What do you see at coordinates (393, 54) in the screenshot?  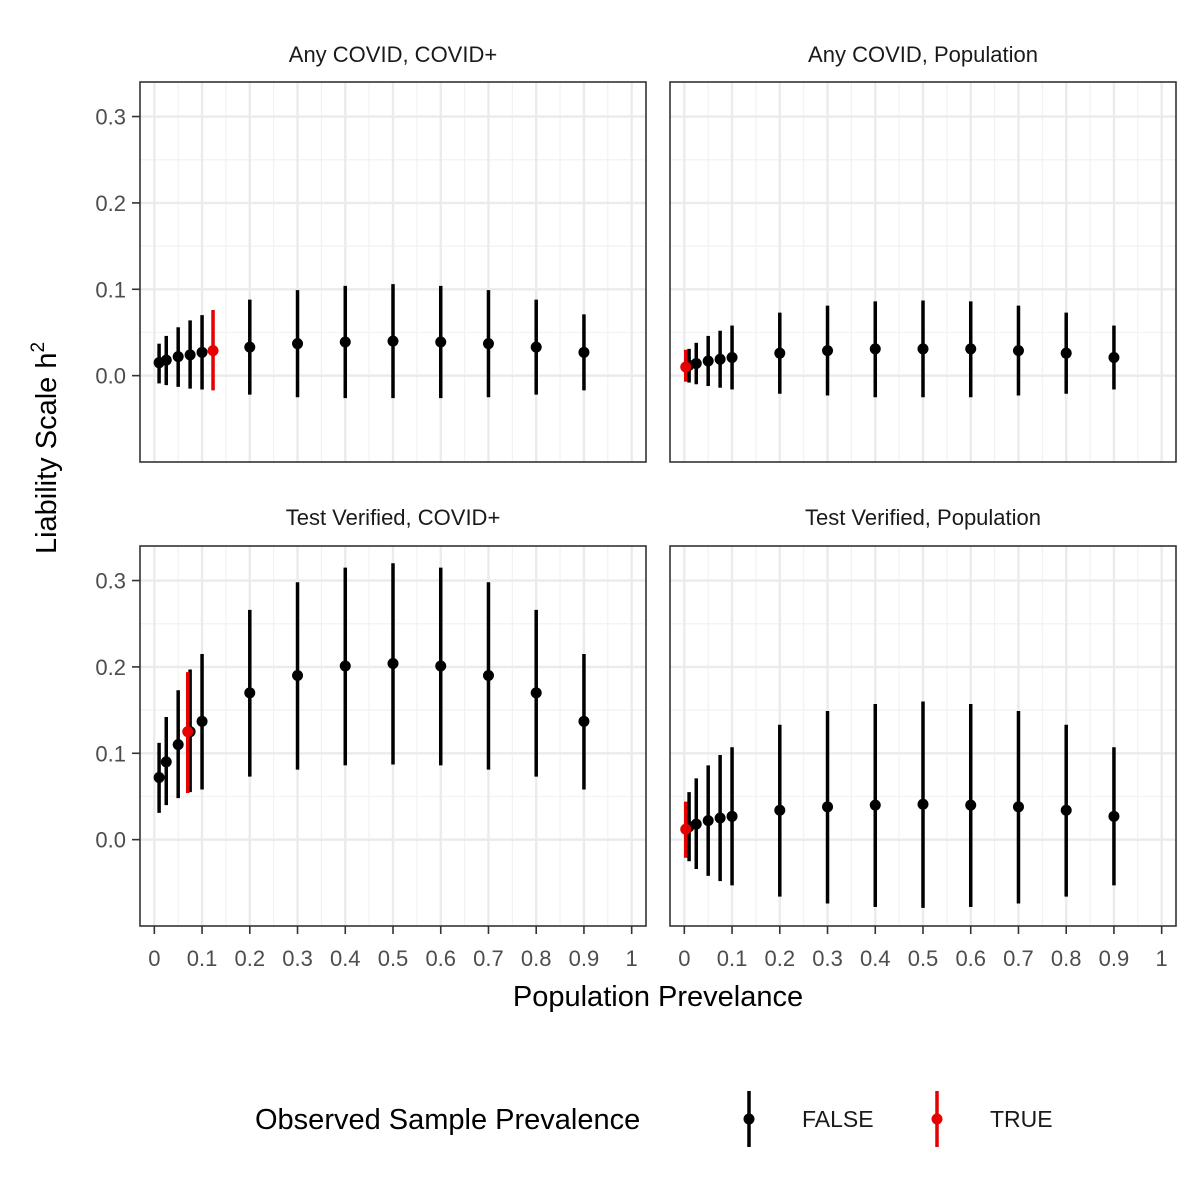 I see `panel-title: Any COVID, COVID+` at bounding box center [393, 54].